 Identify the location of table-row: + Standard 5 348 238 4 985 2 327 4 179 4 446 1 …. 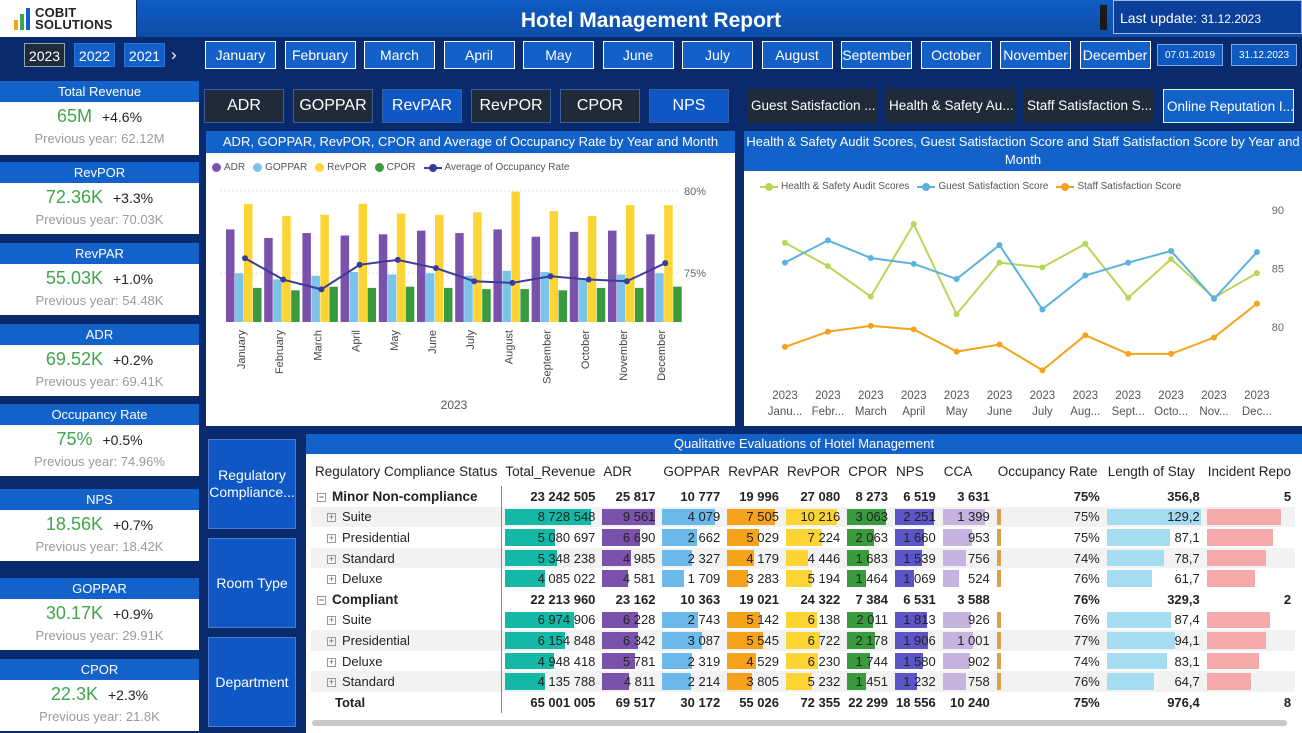
(803, 558).